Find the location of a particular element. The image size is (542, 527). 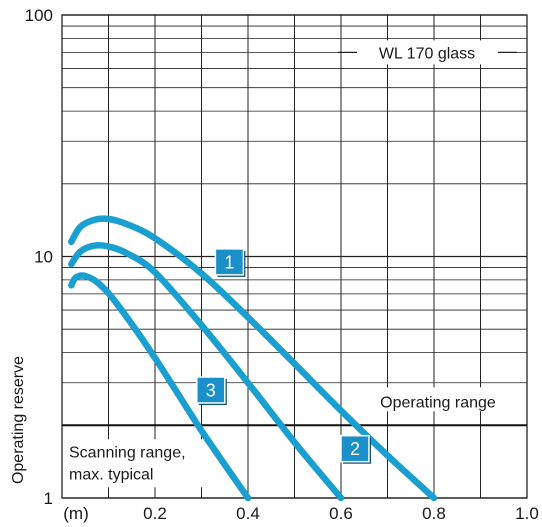

legend-label: WL 170 glass is located at coordinates (427, 53).